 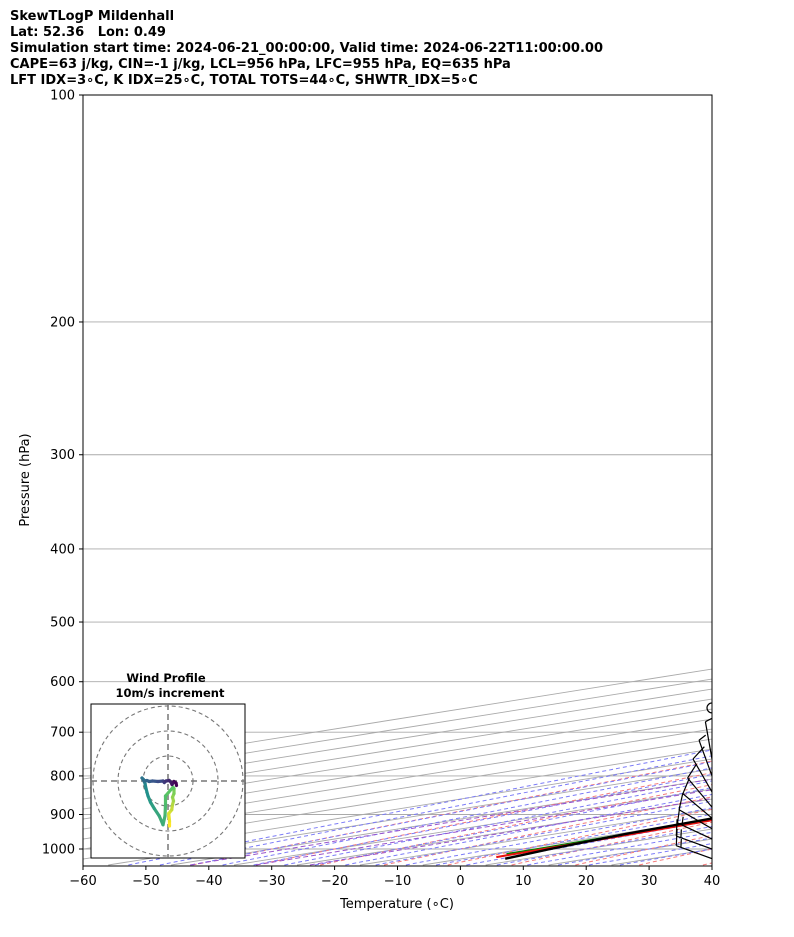 What do you see at coordinates (709, 708) in the screenshot?
I see `calm-wind-marker` at bounding box center [709, 708].